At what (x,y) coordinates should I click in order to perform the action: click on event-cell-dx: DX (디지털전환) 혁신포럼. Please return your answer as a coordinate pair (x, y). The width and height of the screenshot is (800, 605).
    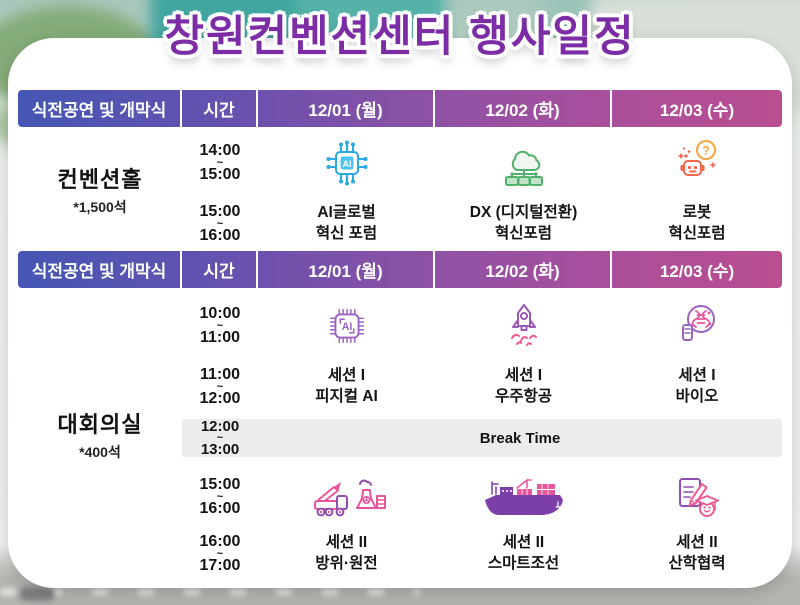
    Looking at the image, I should click on (523, 189).